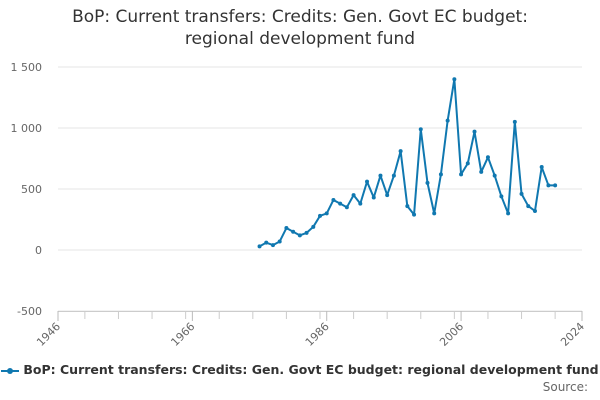 The image size is (600, 400). What do you see at coordinates (317, 334) in the screenshot?
I see `x-tick-label: 1986` at bounding box center [317, 334].